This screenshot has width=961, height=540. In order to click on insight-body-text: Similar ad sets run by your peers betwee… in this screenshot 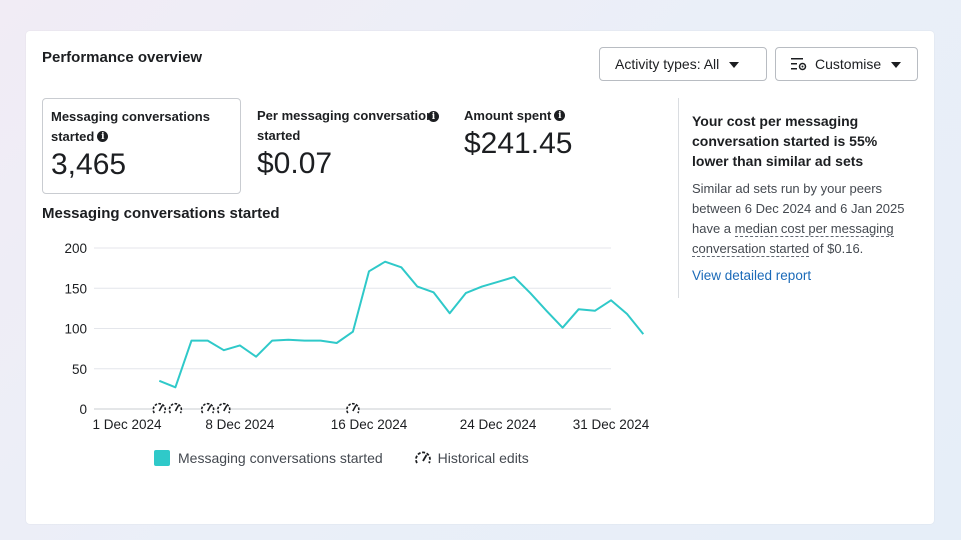, I will do `click(798, 208)`.